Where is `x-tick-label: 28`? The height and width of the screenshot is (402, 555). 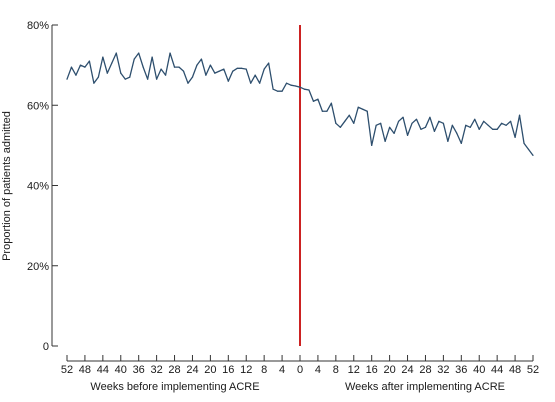
x-tick-label: 28 is located at coordinates (174, 370).